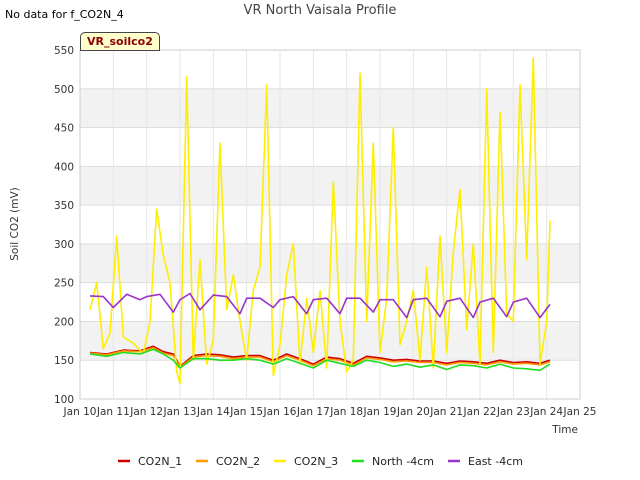 Image resolution: width=640 pixels, height=480 pixels. I want to click on x-tick-label: Jan 10, so click(80, 412).